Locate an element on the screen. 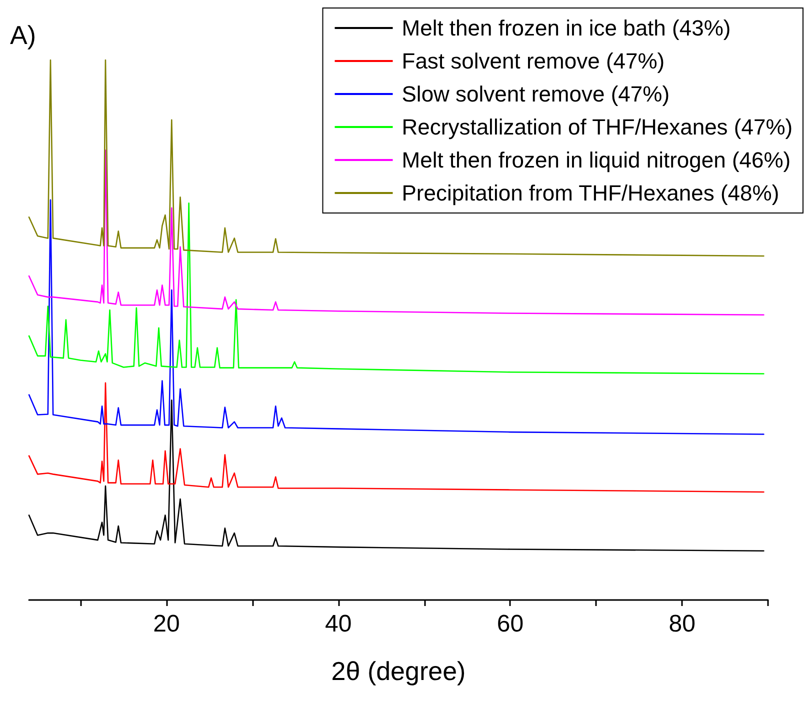  text: A) is located at coordinates (23, 35).